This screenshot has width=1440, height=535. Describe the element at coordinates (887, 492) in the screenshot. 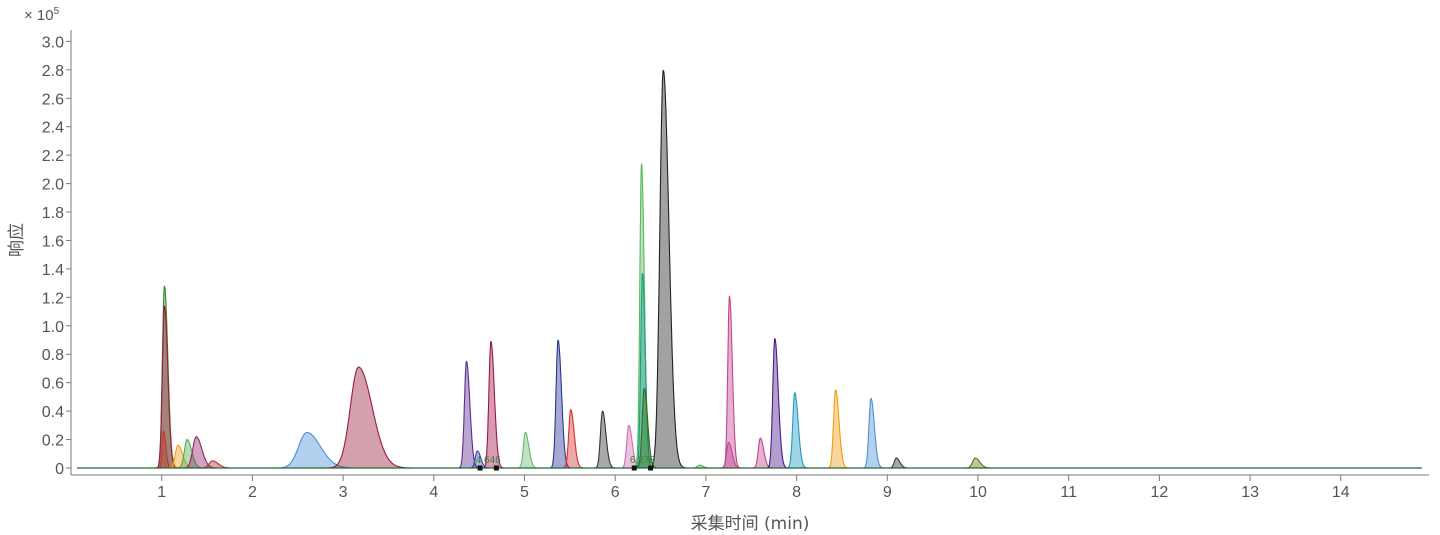

I see `x-tick-label: 9` at that location.